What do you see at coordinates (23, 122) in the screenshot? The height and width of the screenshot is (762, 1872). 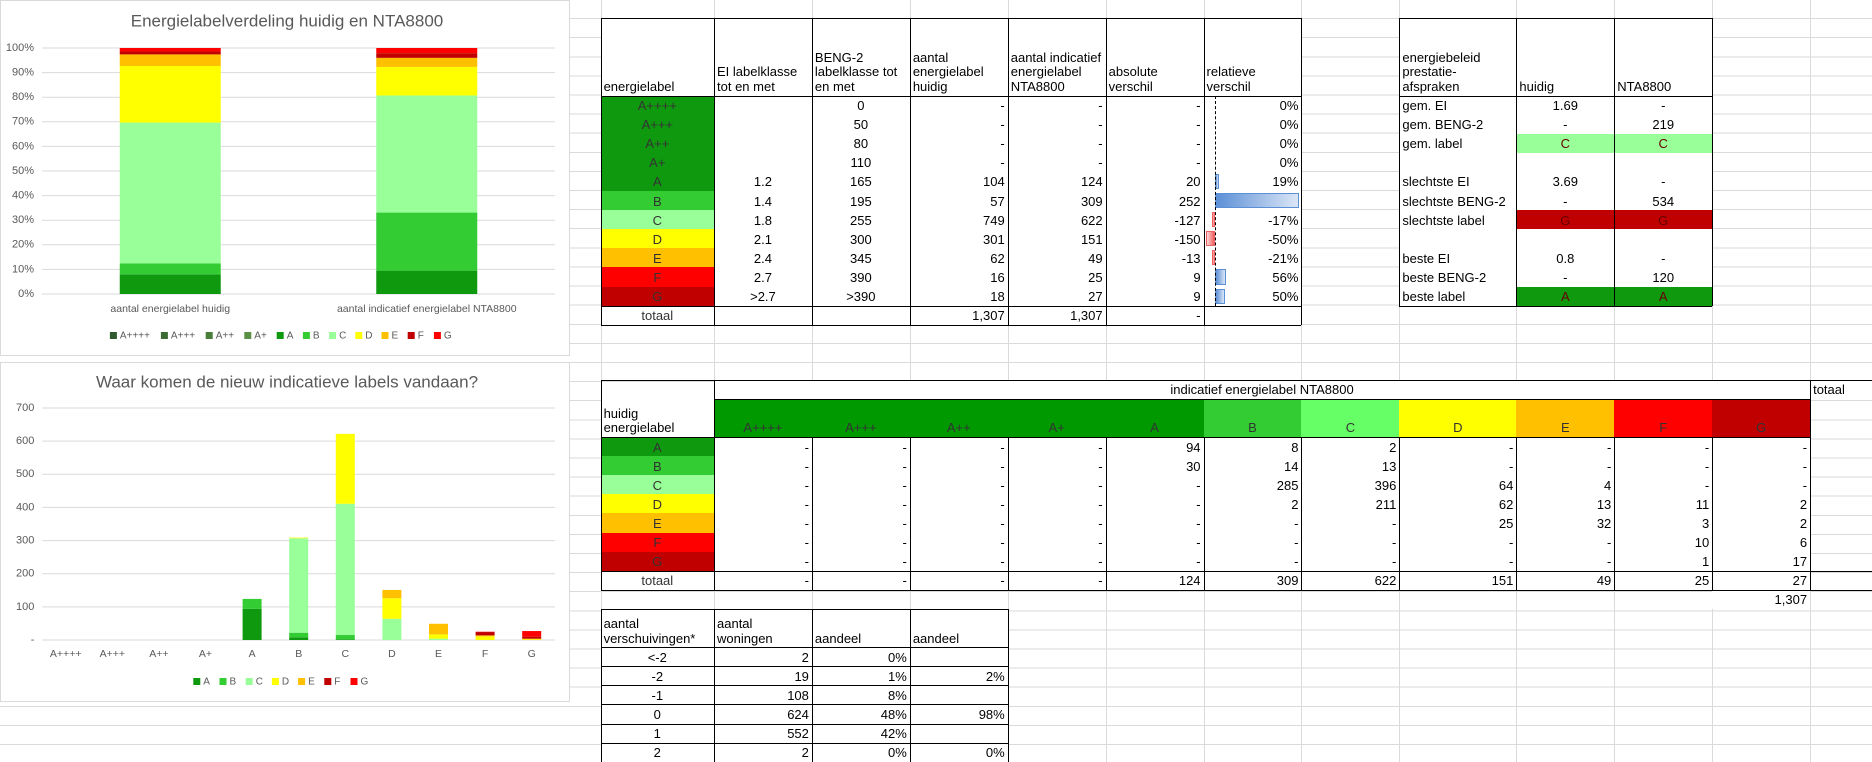 I see `y-tick-label: 70%` at bounding box center [23, 122].